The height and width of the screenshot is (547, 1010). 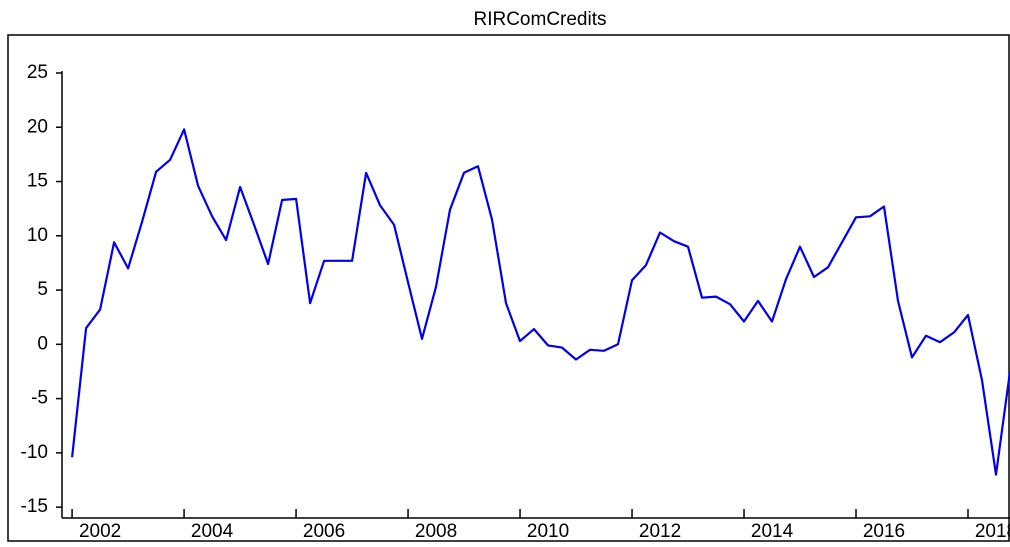 I want to click on x-tick-label: 2018, so click(x=992, y=531).